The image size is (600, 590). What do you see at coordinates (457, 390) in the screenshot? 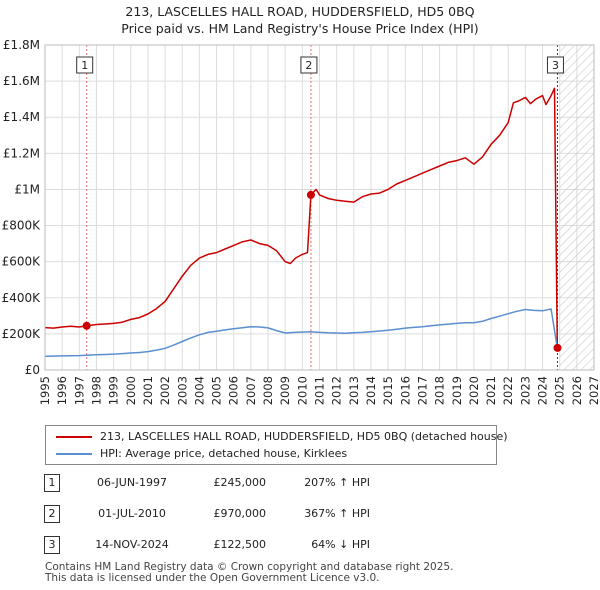
I see `x-tick-label: 2019` at bounding box center [457, 390].